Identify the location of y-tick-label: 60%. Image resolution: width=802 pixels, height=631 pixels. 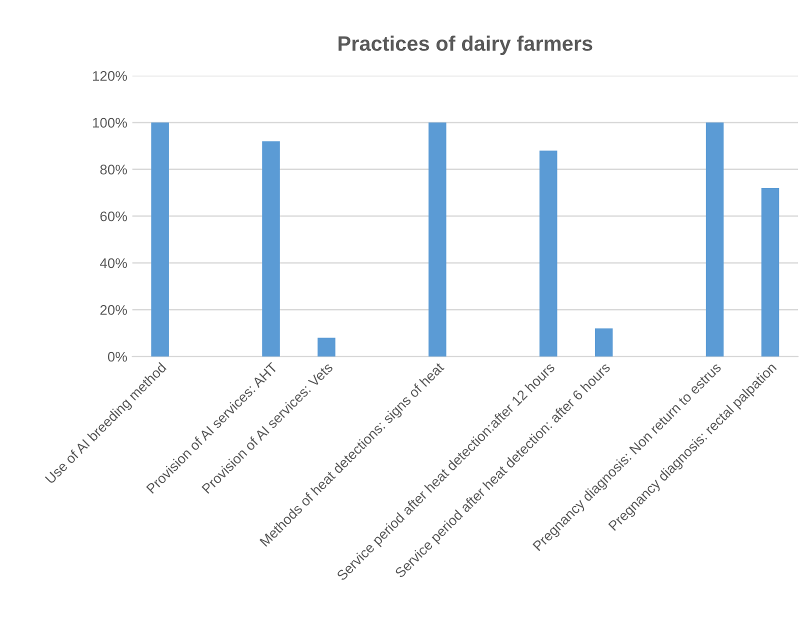
(113, 216).